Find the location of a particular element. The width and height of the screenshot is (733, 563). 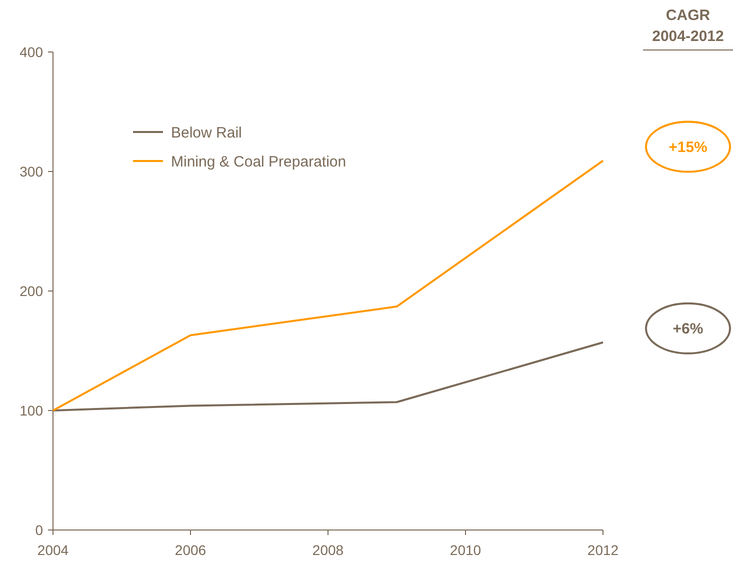

x-tick-label: 2006 is located at coordinates (190, 550).